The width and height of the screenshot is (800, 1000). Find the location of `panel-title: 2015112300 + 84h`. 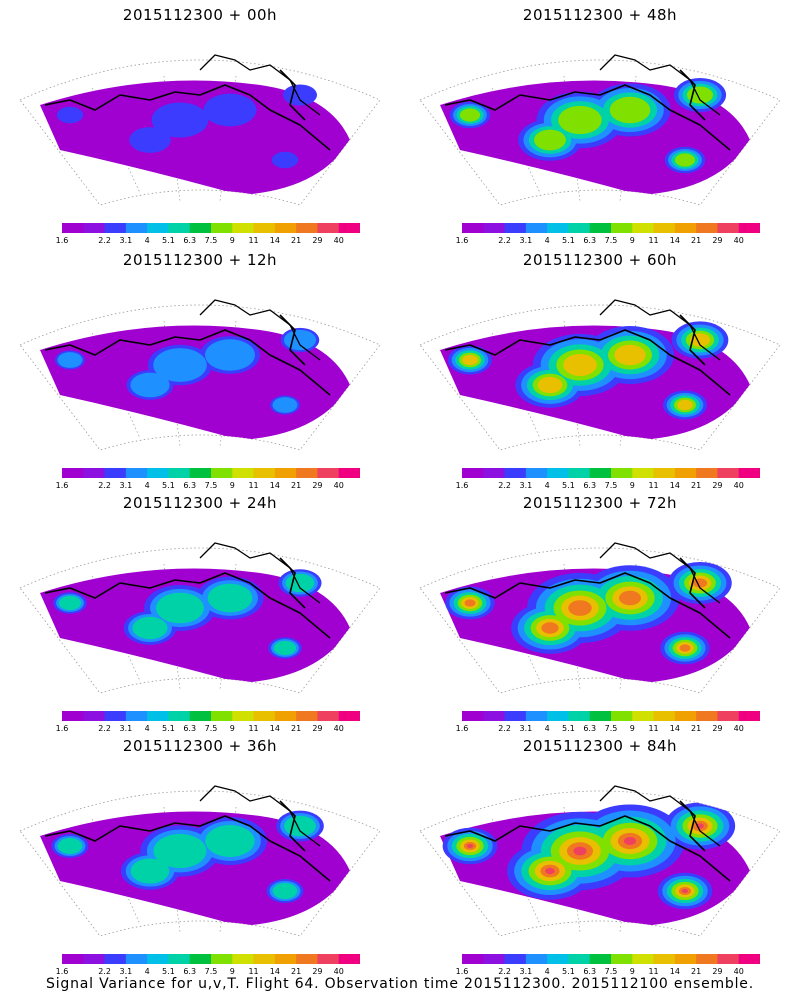

panel-title: 2015112300 + 84h is located at coordinates (600, 746).